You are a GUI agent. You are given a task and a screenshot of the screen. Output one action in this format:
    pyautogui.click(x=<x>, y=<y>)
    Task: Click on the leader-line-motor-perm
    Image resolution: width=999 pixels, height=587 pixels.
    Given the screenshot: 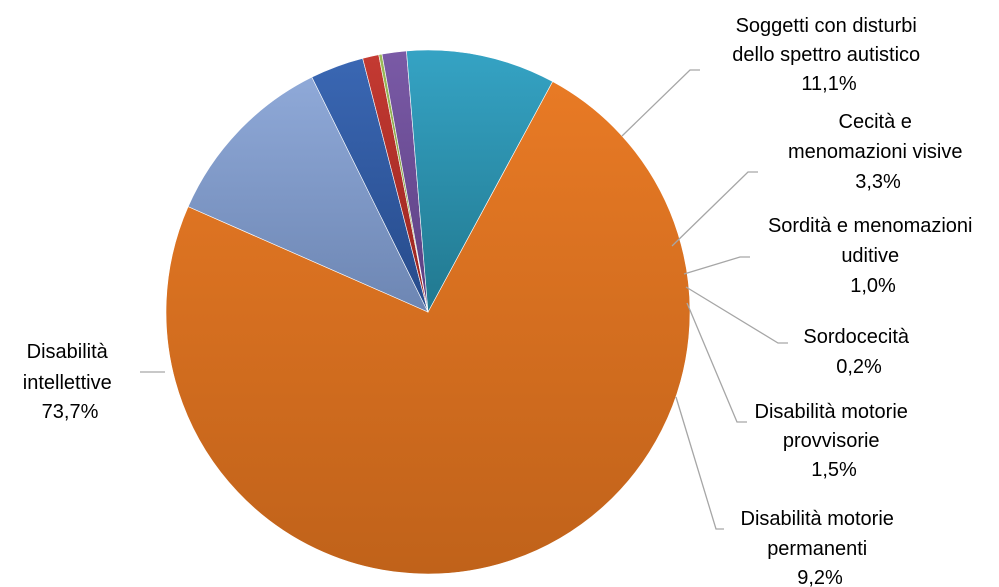 What is the action you would take?
    pyautogui.click(x=699, y=463)
    